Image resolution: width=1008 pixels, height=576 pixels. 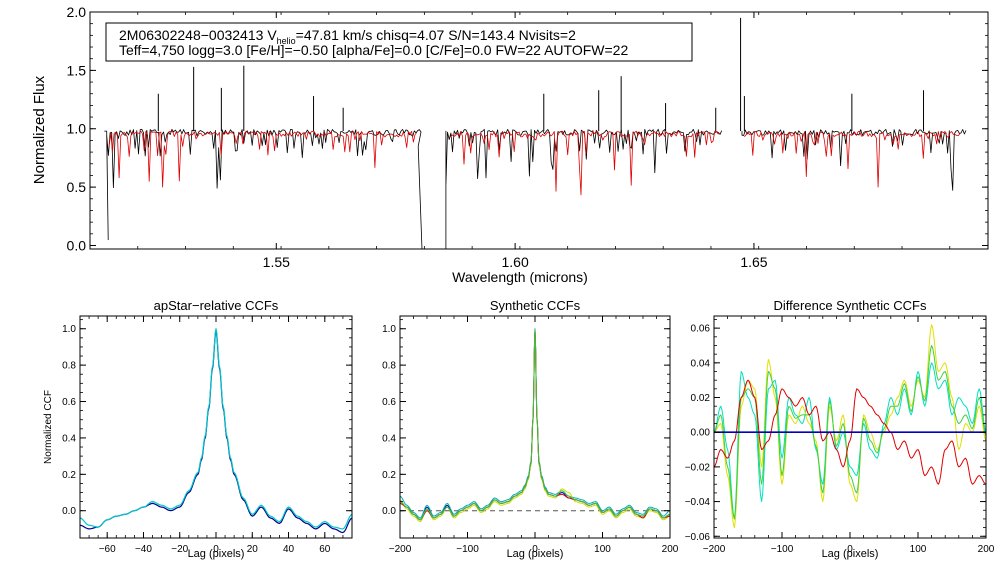 What do you see at coordinates (253, 549) in the screenshot?
I see `x-tick-label: 20` at bounding box center [253, 549].